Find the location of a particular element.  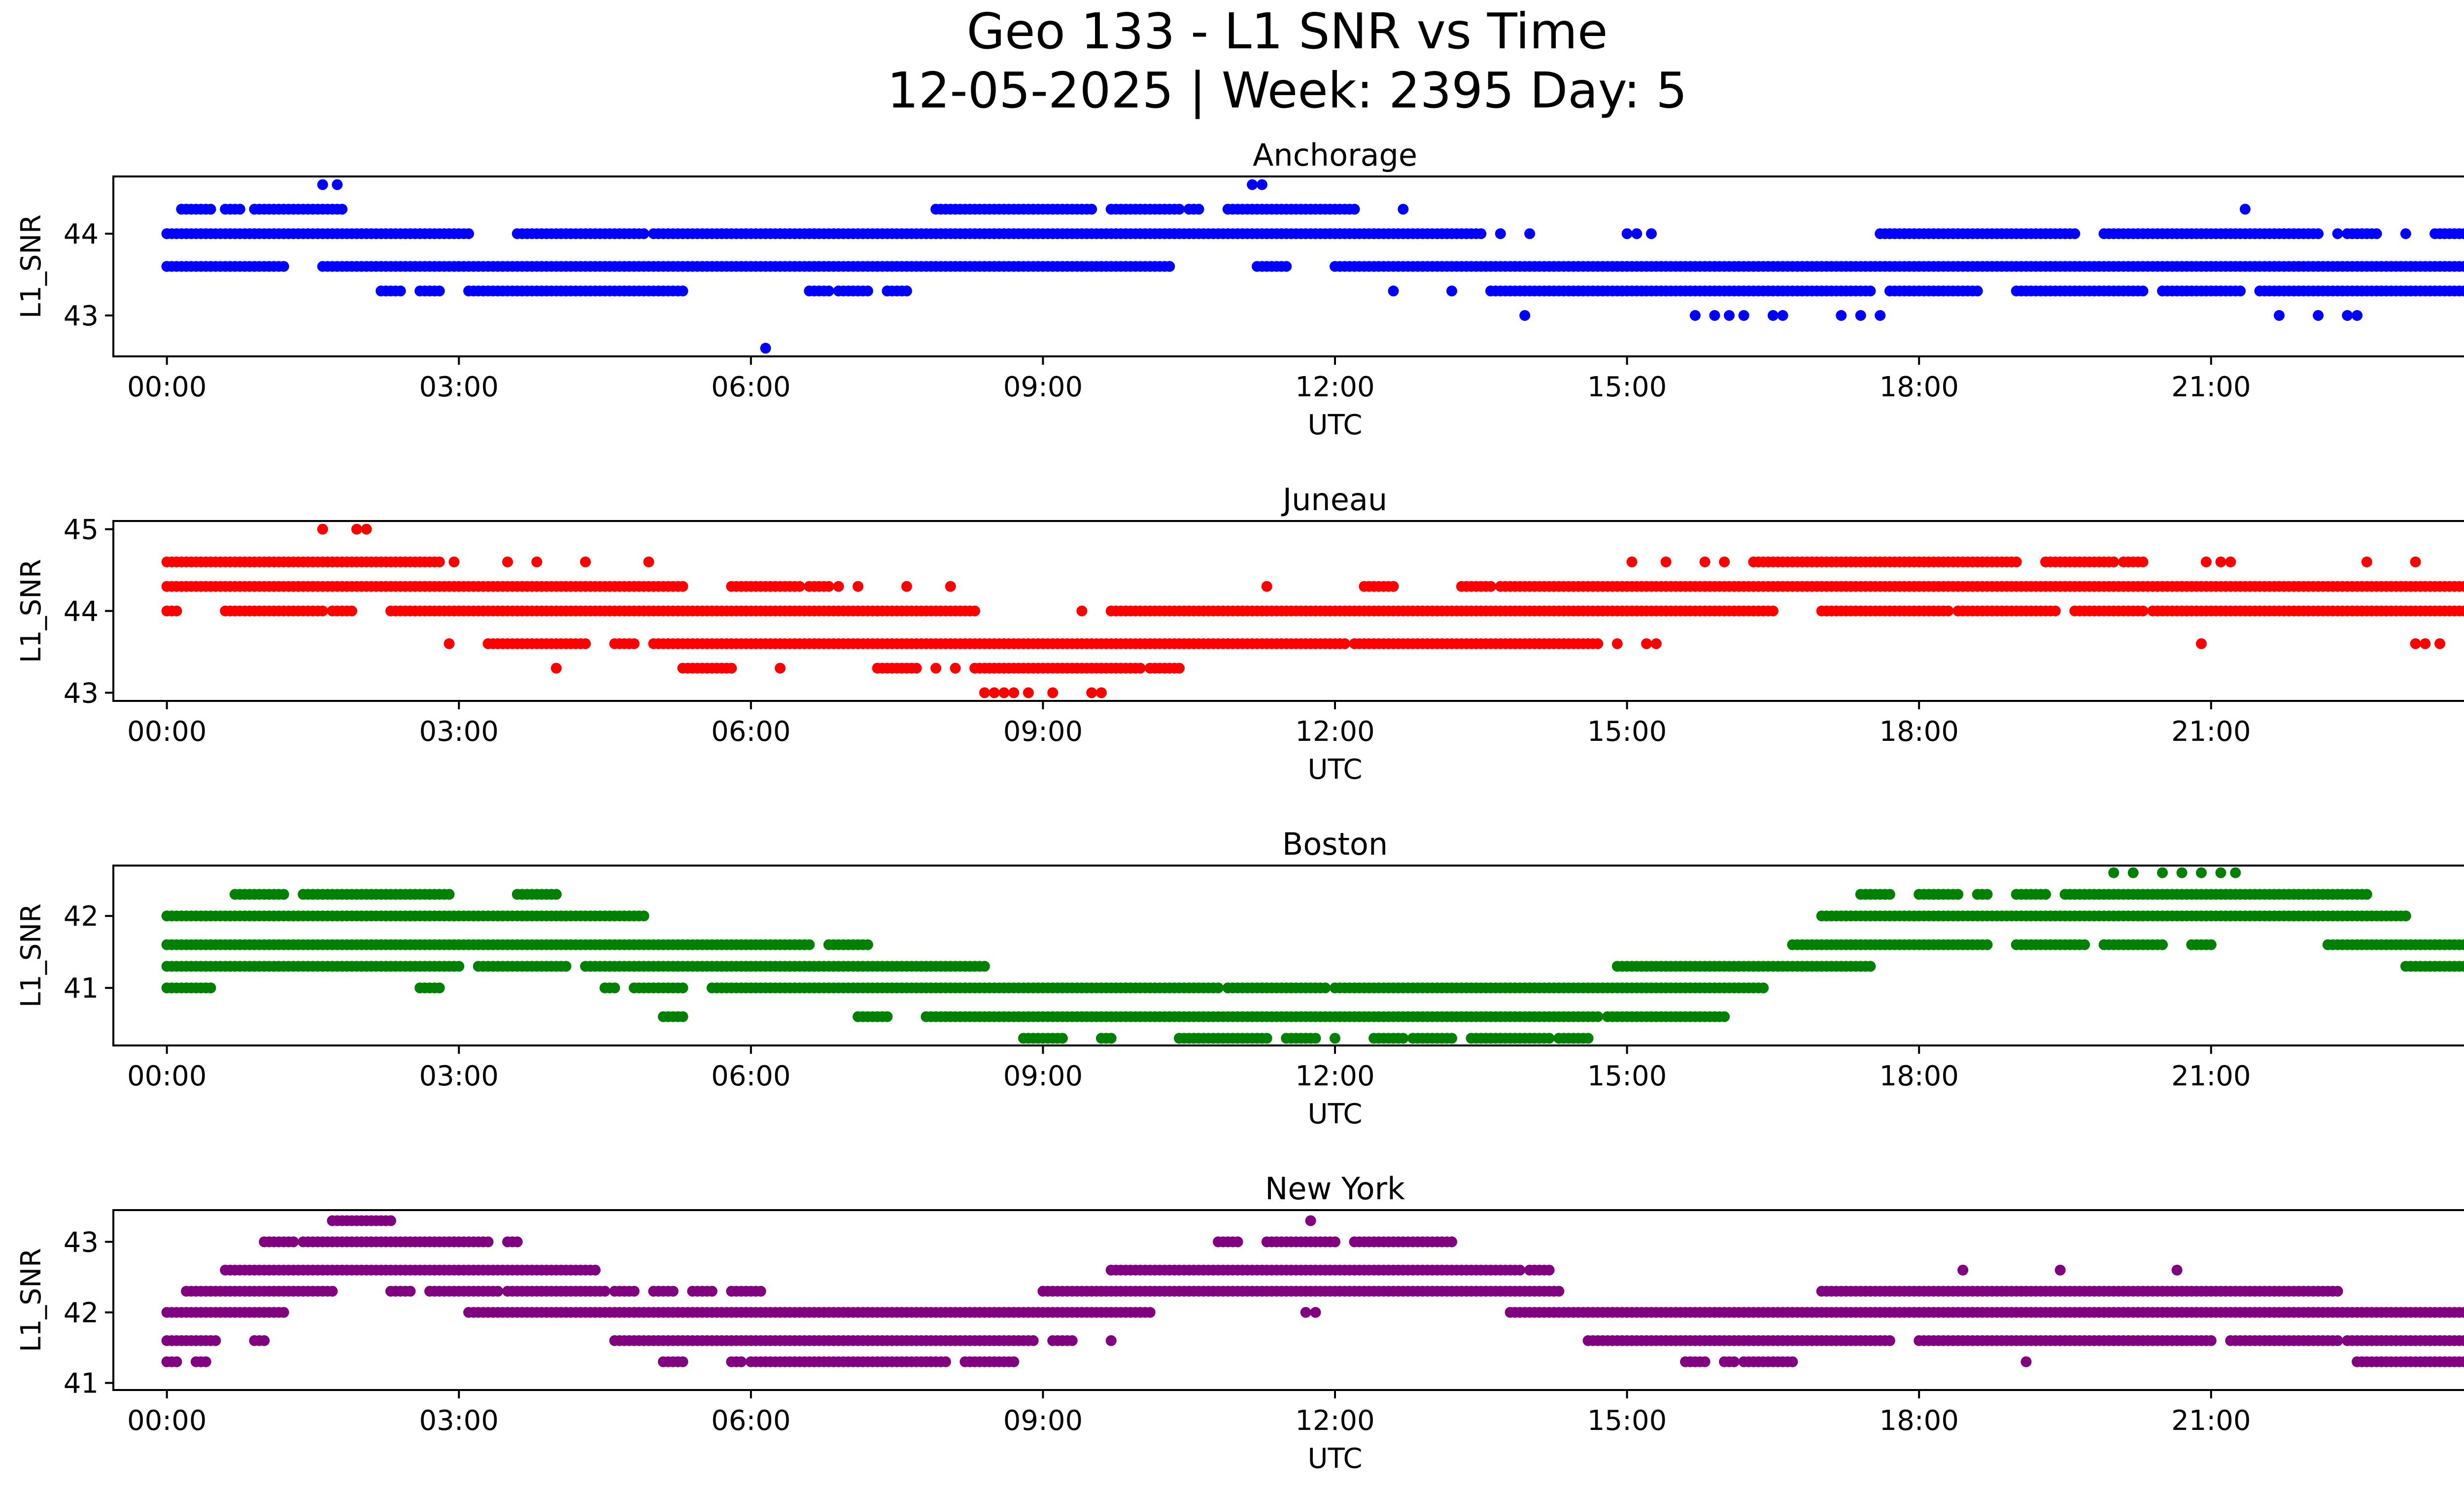

figure-title-line1: Geo 133 - L1 SNR vs Time is located at coordinates (1287, 31).